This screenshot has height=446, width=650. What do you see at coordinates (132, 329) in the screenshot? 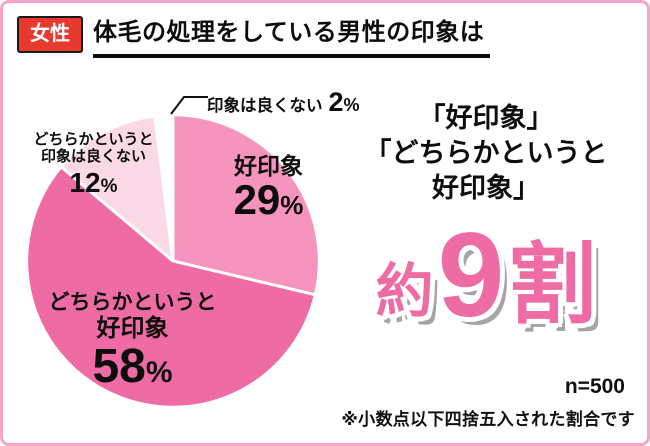
I see `pie-label-somewhat-good-line2: 好印象` at bounding box center [132, 329].